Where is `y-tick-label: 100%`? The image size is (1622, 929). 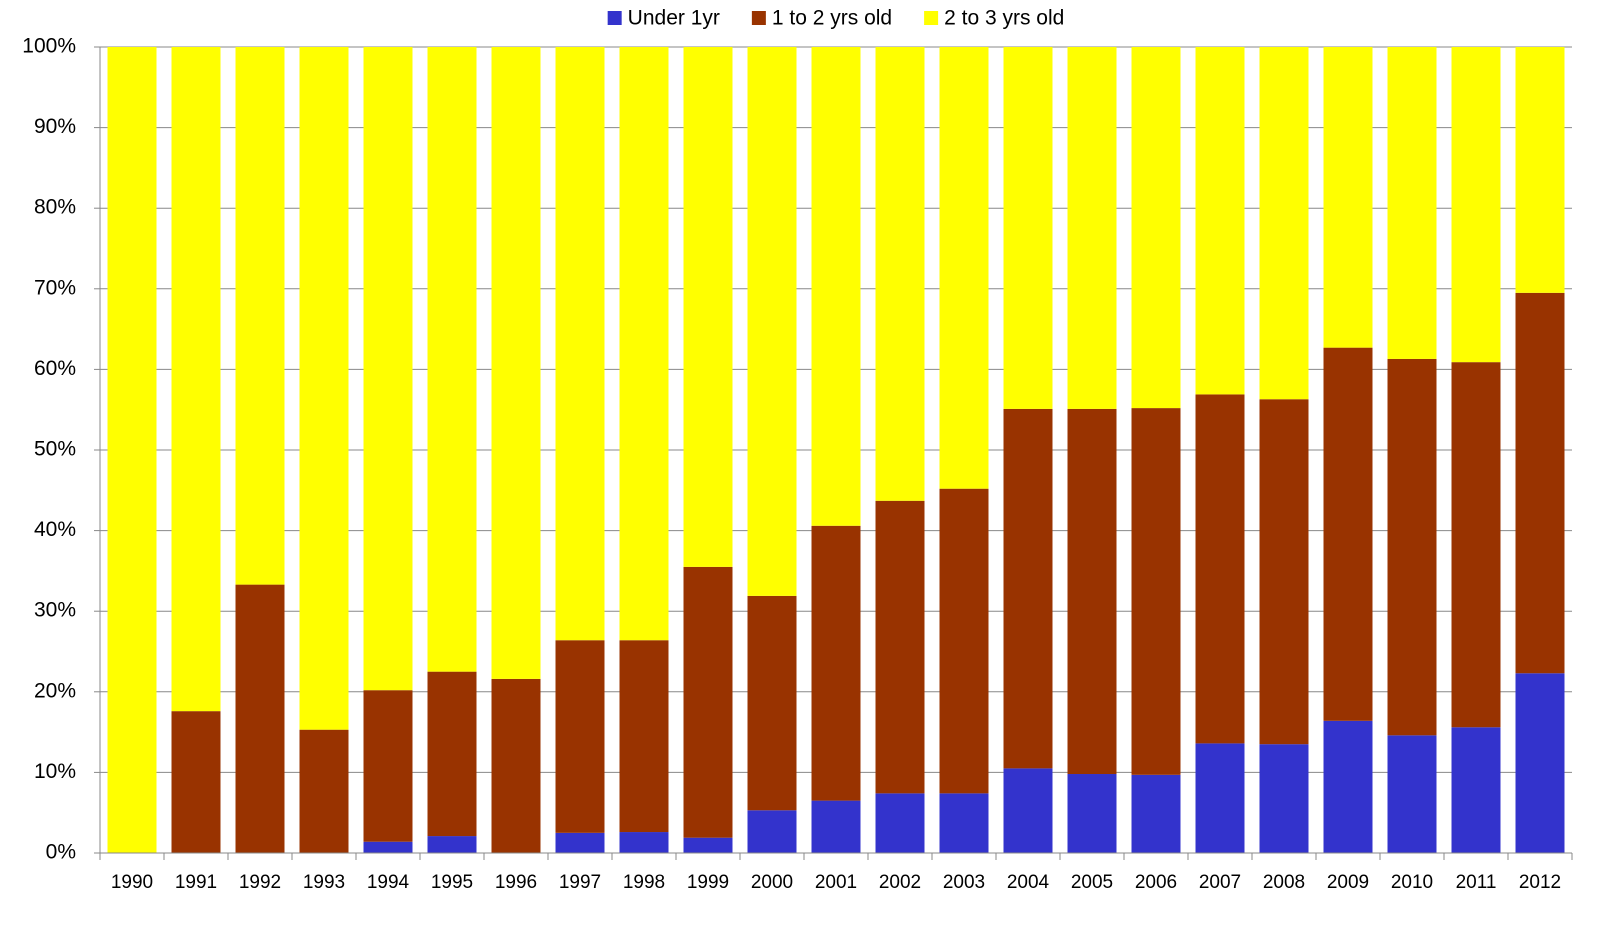
y-tick-label: 100% is located at coordinates (49, 46).